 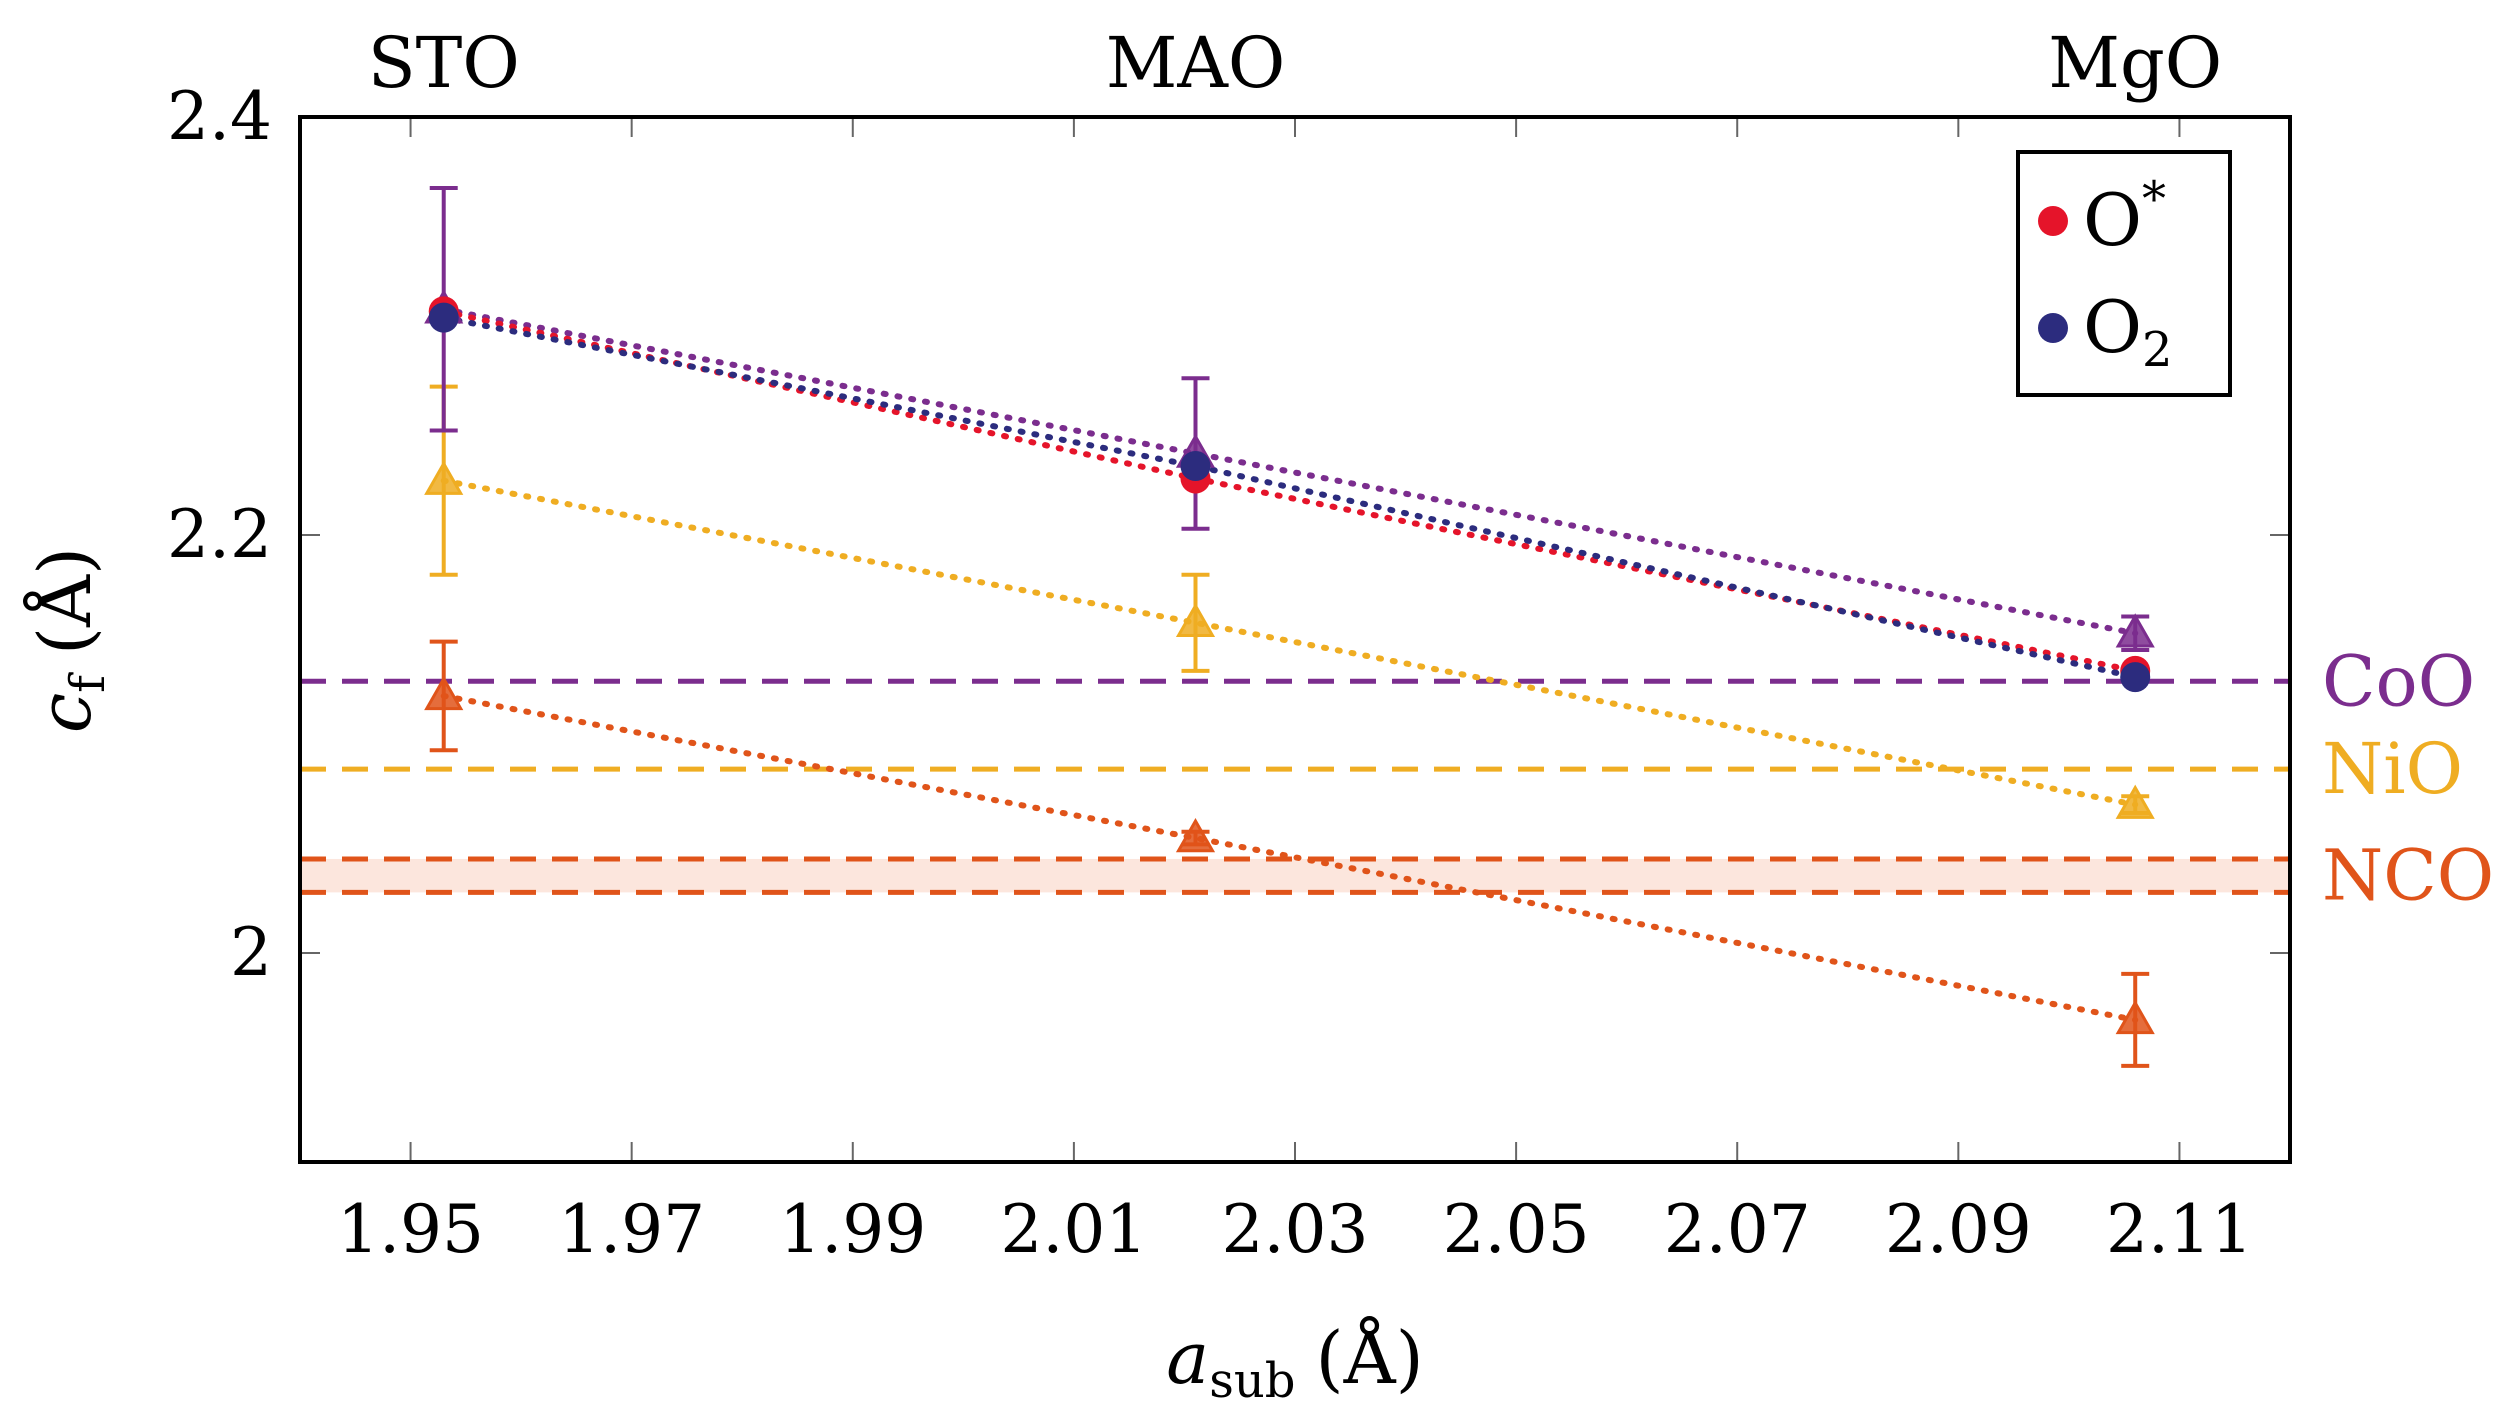 I want to click on substrate-label-sto: STO, so click(x=444, y=63).